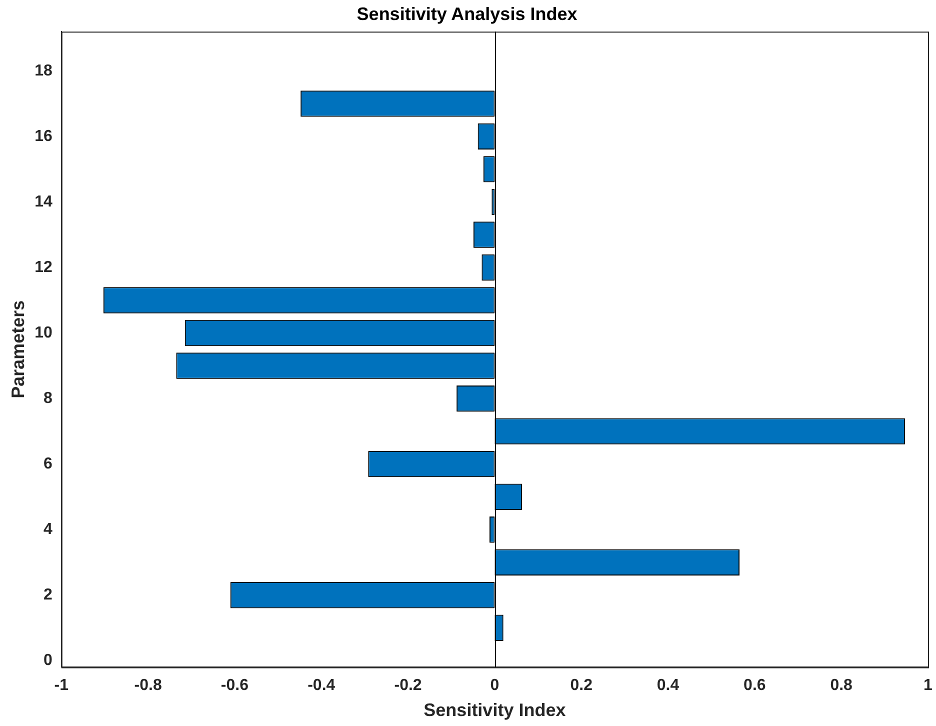 The height and width of the screenshot is (726, 936). What do you see at coordinates (47, 463) in the screenshot?
I see `y-tick-label: 6` at bounding box center [47, 463].